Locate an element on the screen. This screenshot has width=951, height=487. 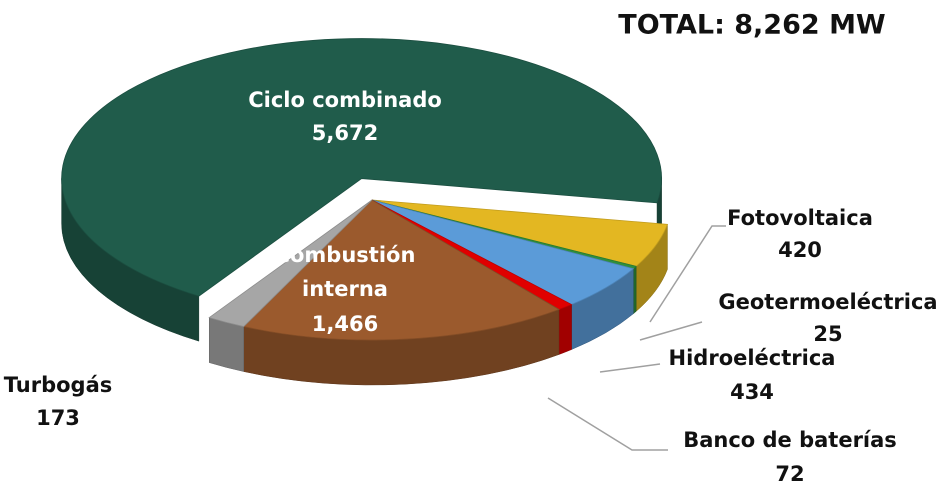
slice-name: Hidroeléctrica is located at coordinates (752, 358).